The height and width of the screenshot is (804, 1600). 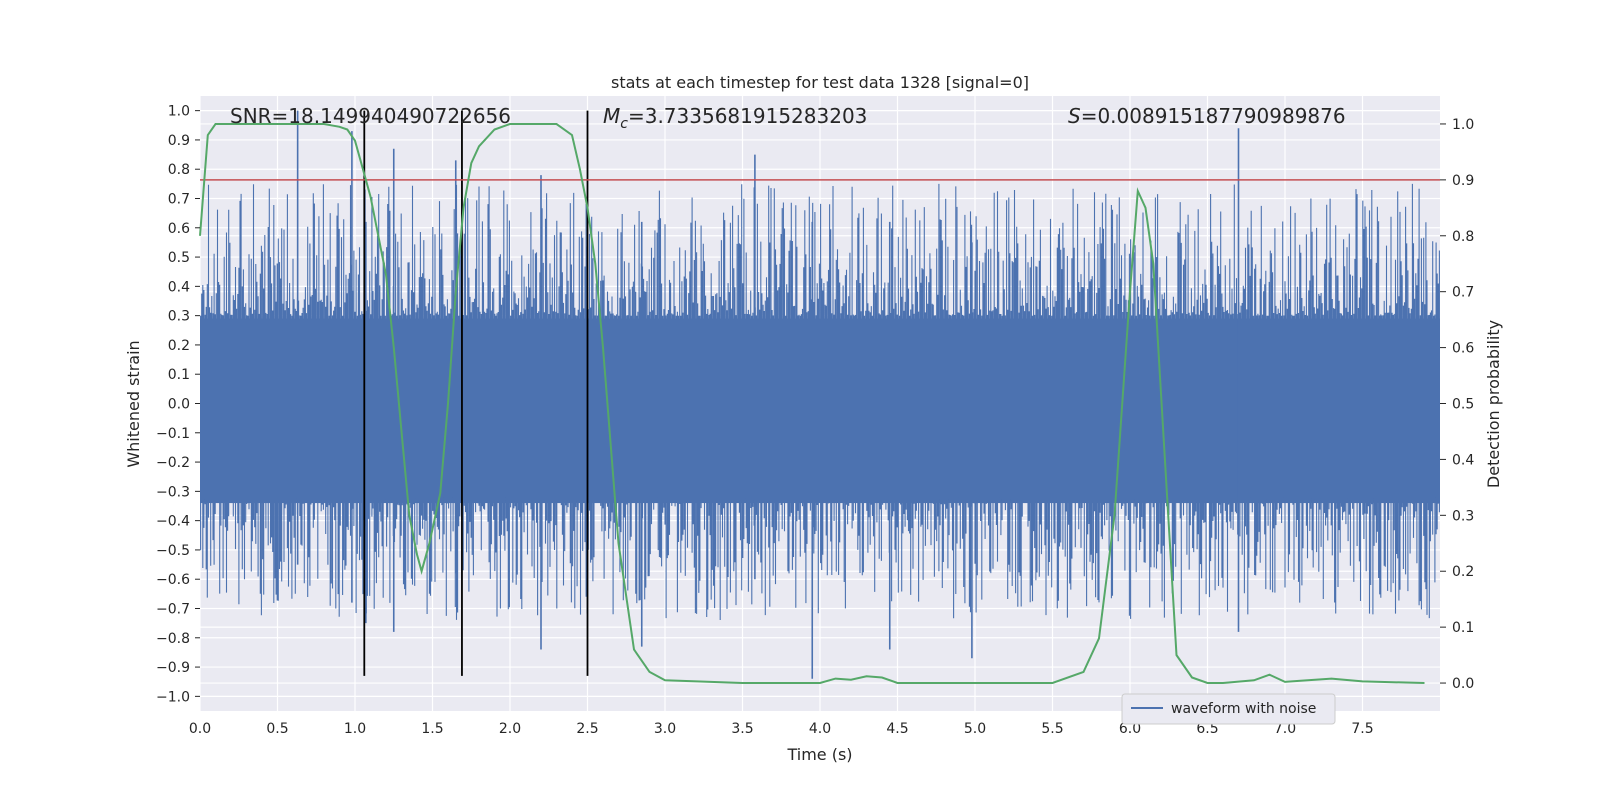 I want to click on s-annotation: S=0.008915187790989876, so click(x=1207, y=116).